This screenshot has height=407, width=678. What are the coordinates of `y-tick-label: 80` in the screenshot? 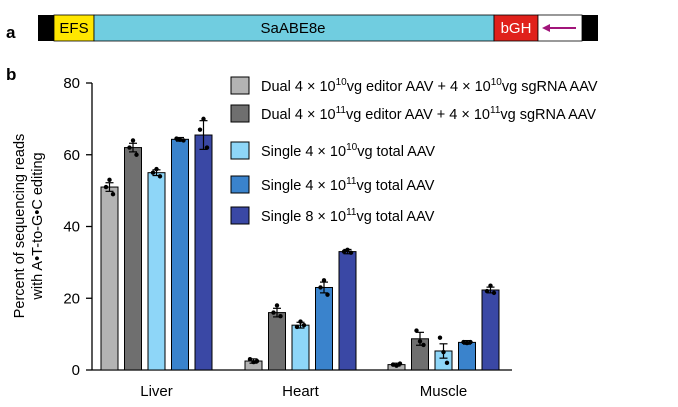 It's located at (71, 83).